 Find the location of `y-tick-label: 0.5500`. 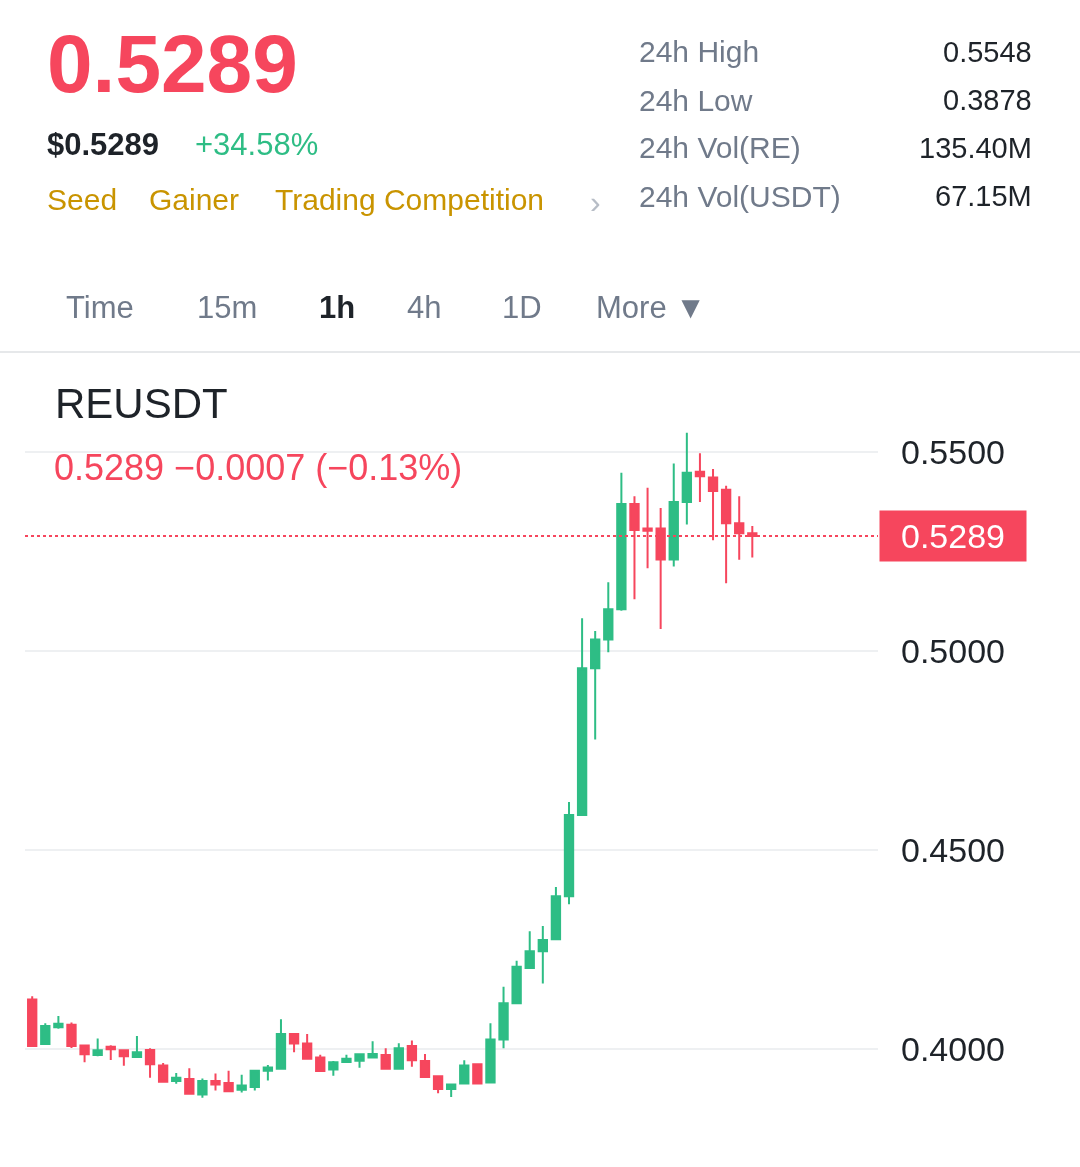

y-tick-label: 0.5500 is located at coordinates (953, 451).